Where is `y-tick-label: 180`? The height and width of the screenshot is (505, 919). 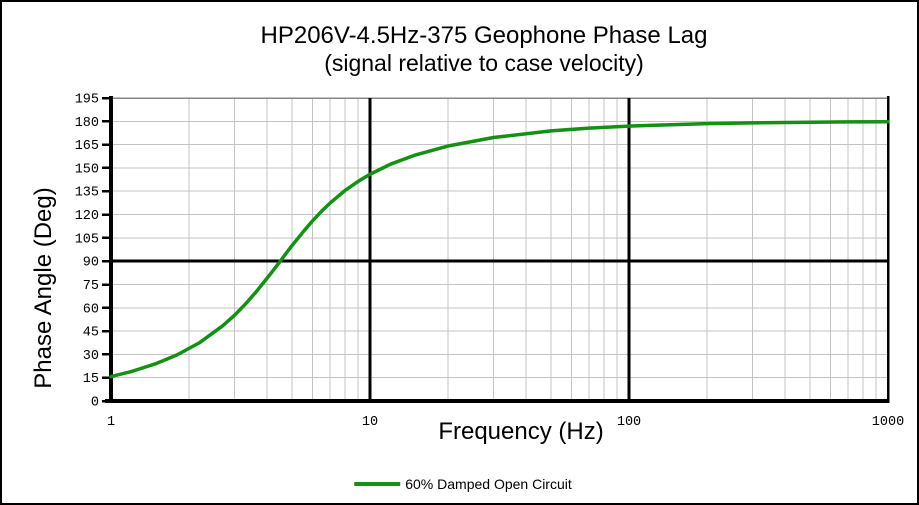 y-tick-label: 180 is located at coordinates (87, 123).